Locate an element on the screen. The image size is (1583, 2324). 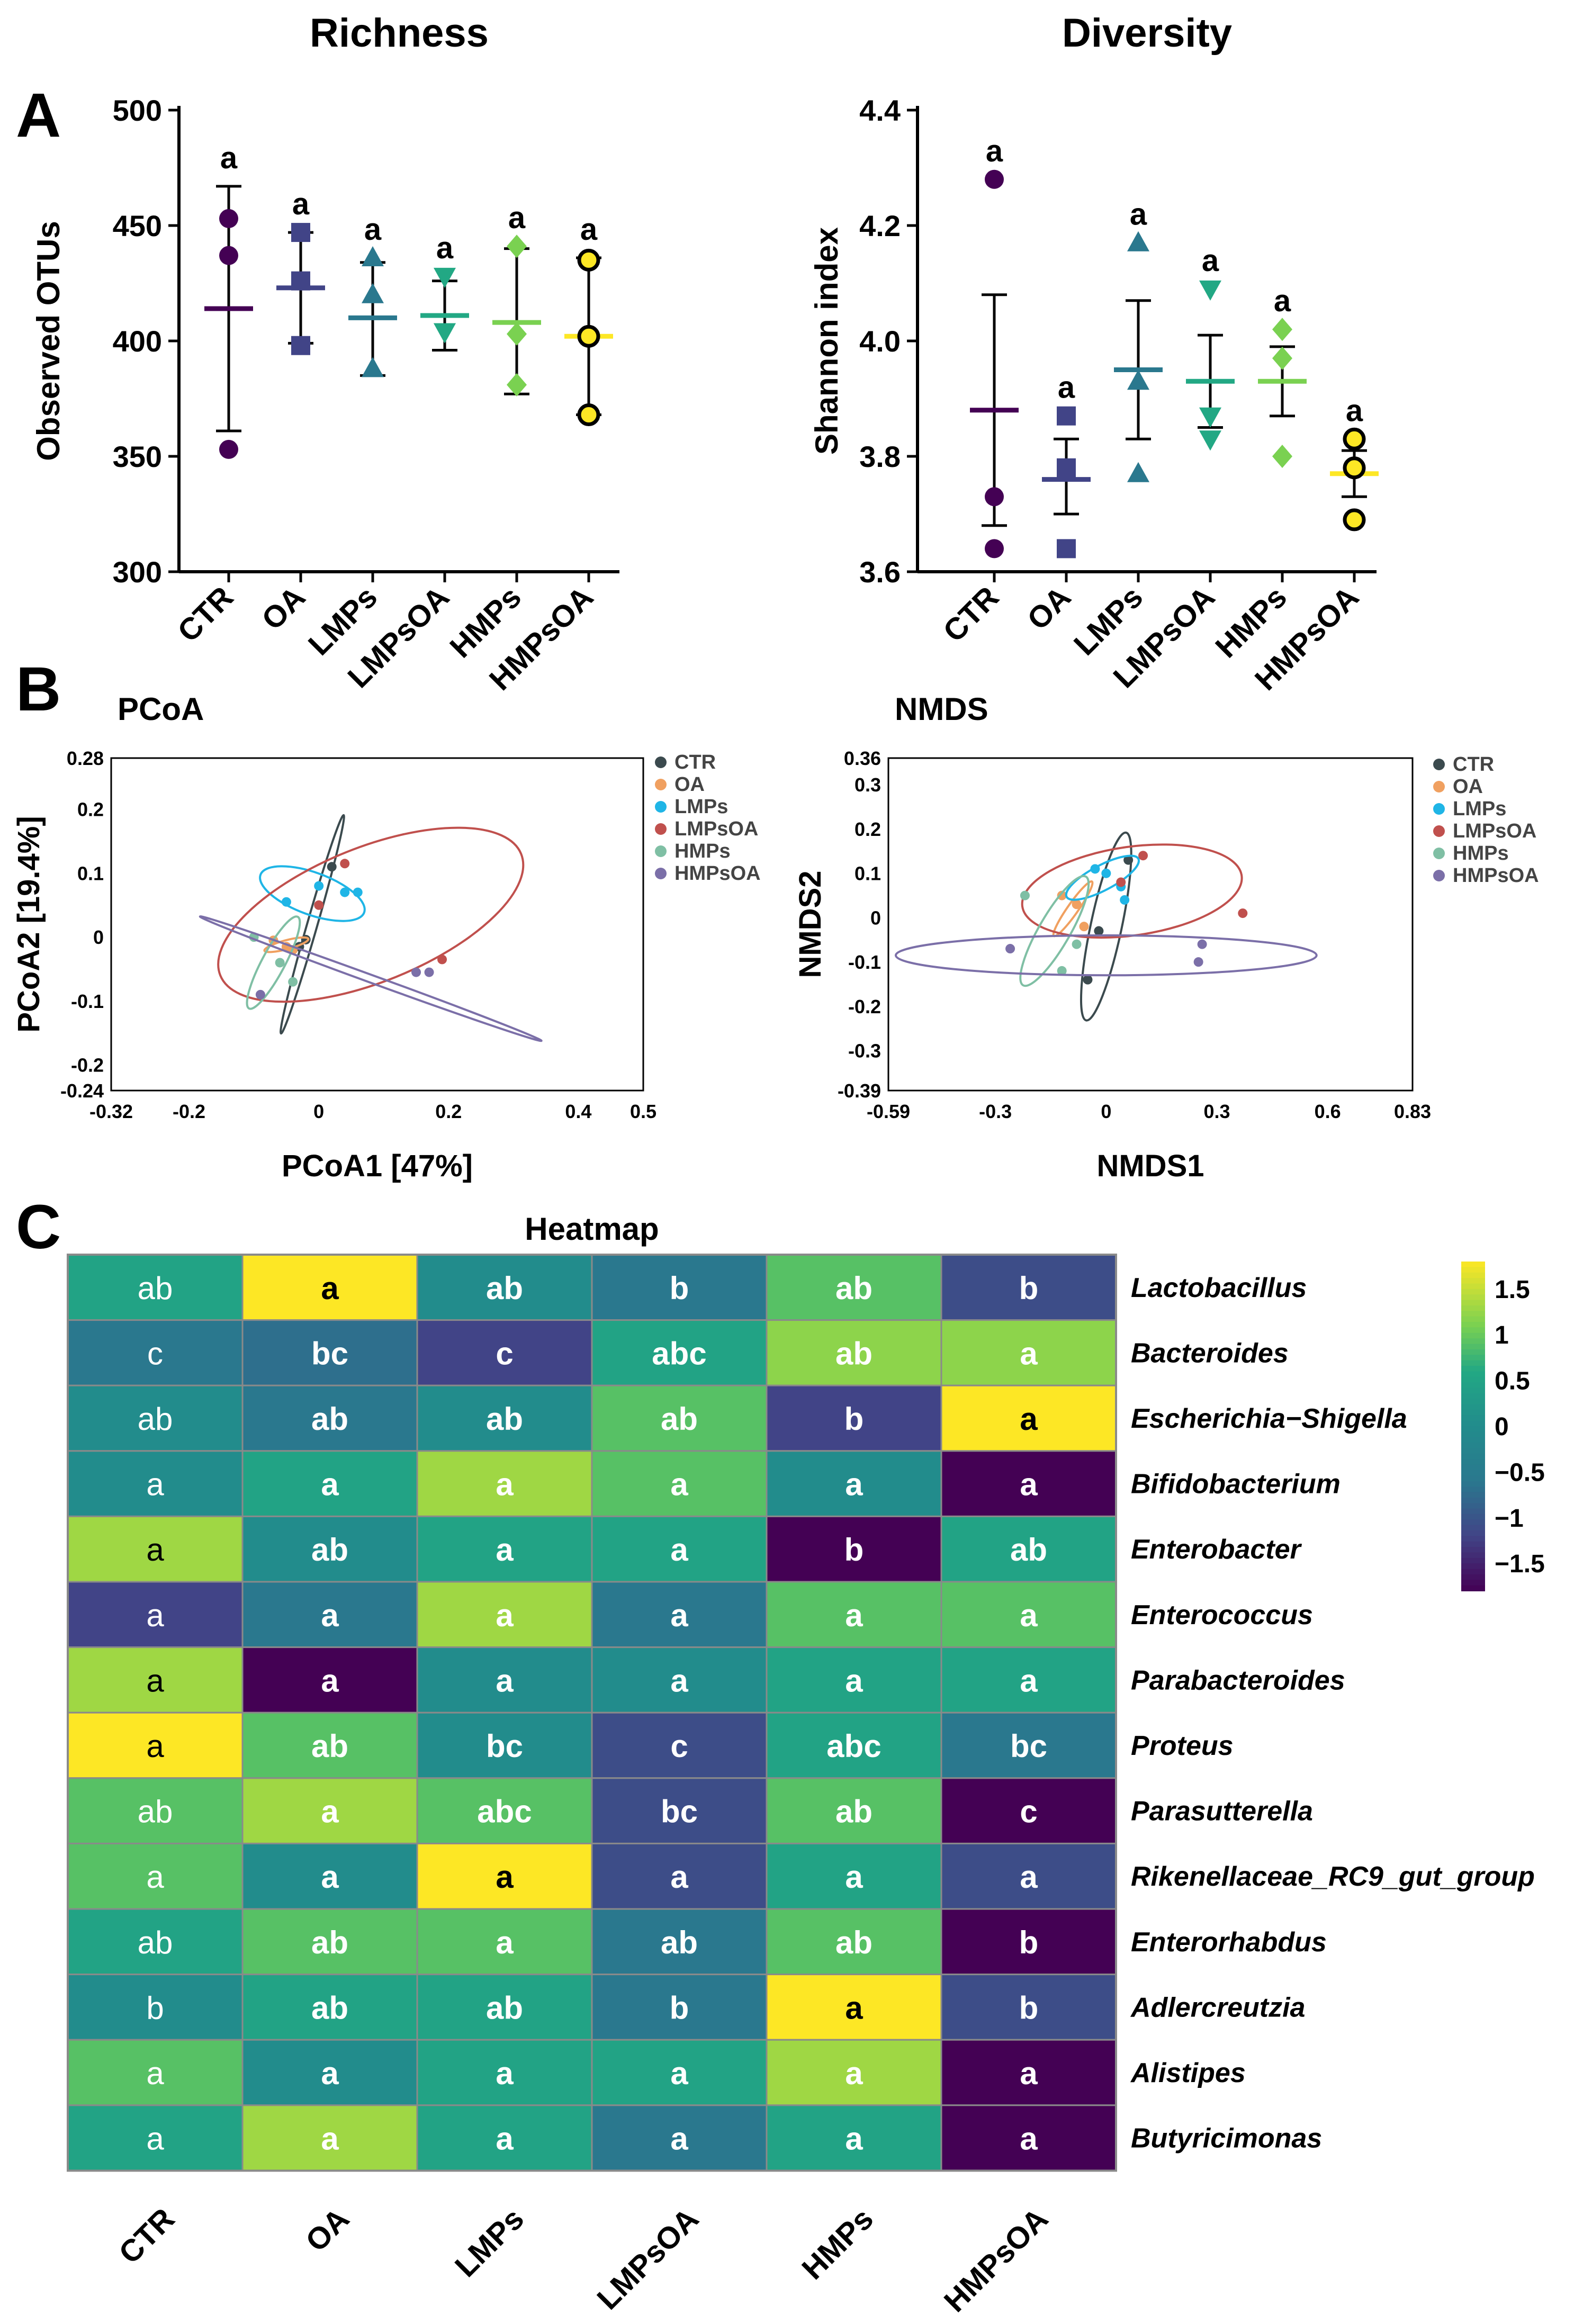
cell-letter: abc is located at coordinates (679, 1354).